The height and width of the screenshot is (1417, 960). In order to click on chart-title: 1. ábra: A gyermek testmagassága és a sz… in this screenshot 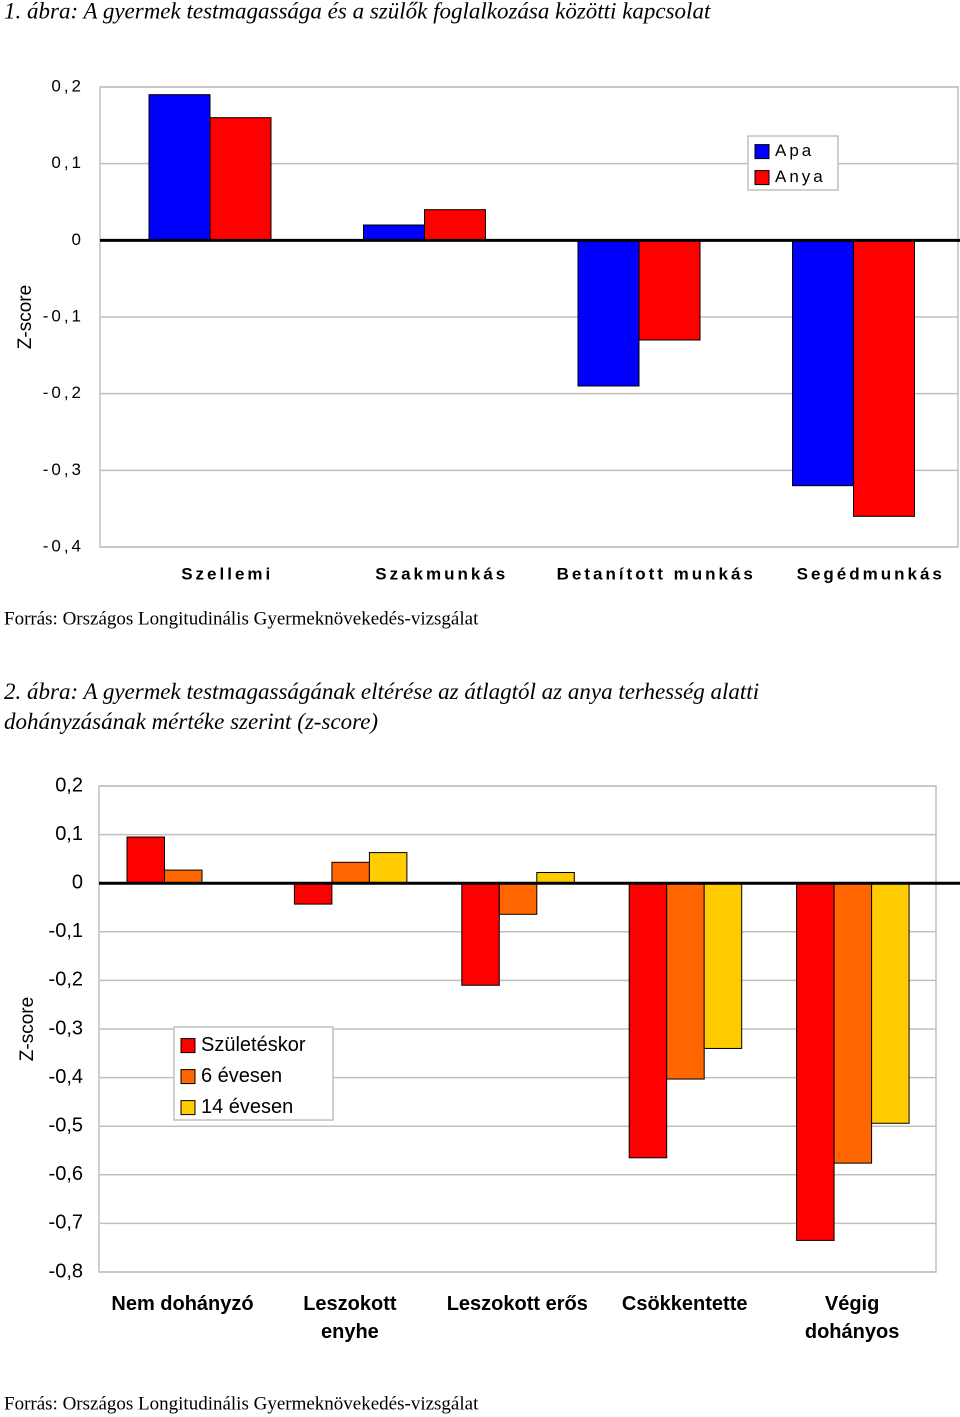, I will do `click(357, 11)`.